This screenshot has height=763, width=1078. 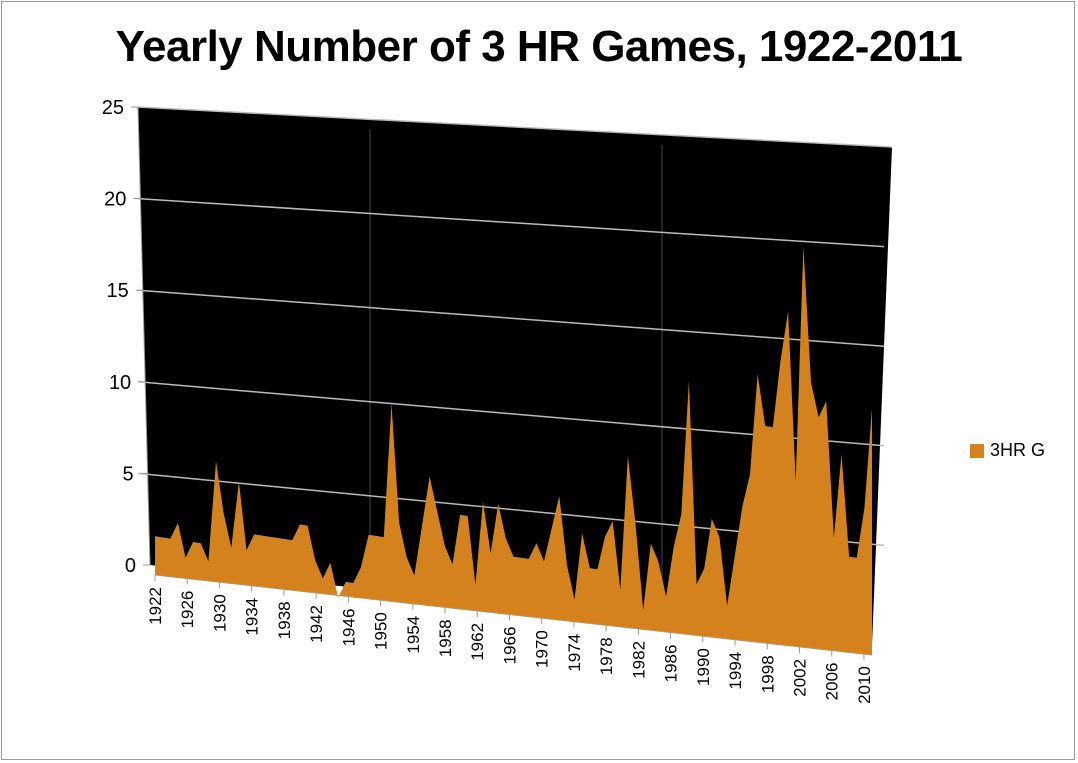 What do you see at coordinates (703, 667) in the screenshot?
I see `x-tick-label-1990: 1990` at bounding box center [703, 667].